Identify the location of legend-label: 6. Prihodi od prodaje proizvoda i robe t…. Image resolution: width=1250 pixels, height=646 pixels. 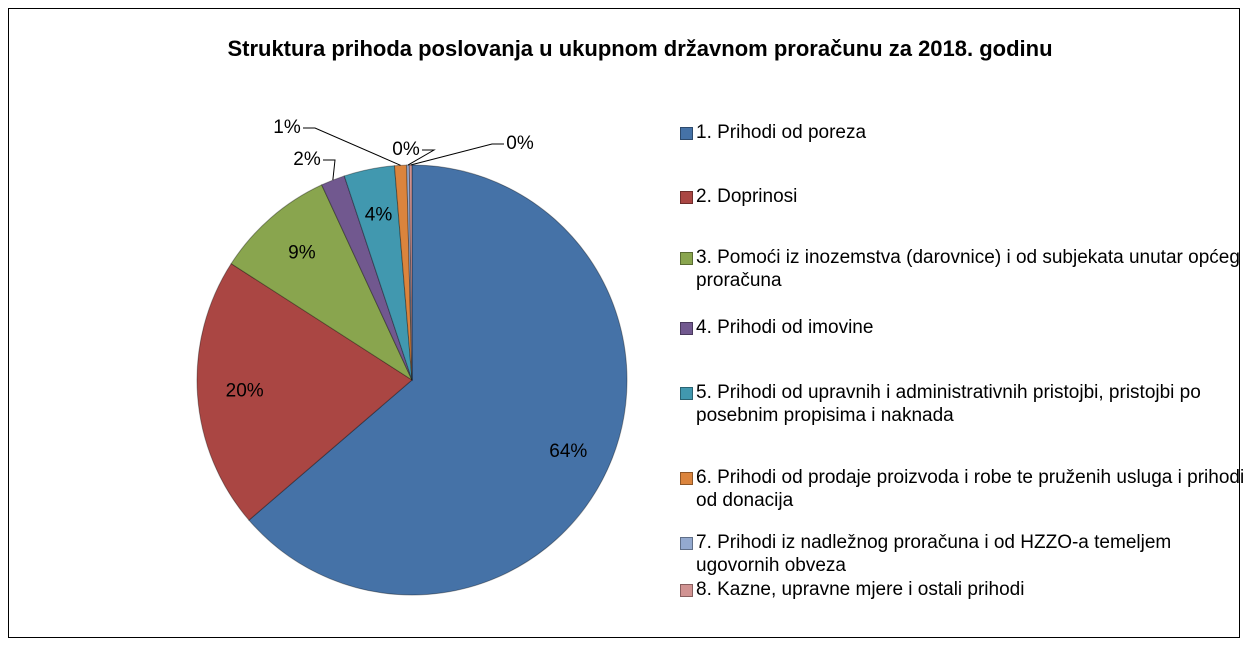
(970, 489).